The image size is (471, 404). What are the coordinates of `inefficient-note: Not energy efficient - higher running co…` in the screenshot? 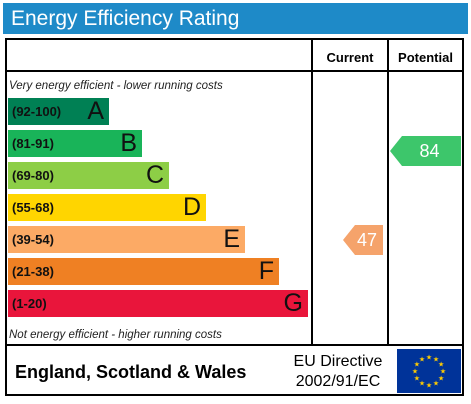 It's located at (115, 335).